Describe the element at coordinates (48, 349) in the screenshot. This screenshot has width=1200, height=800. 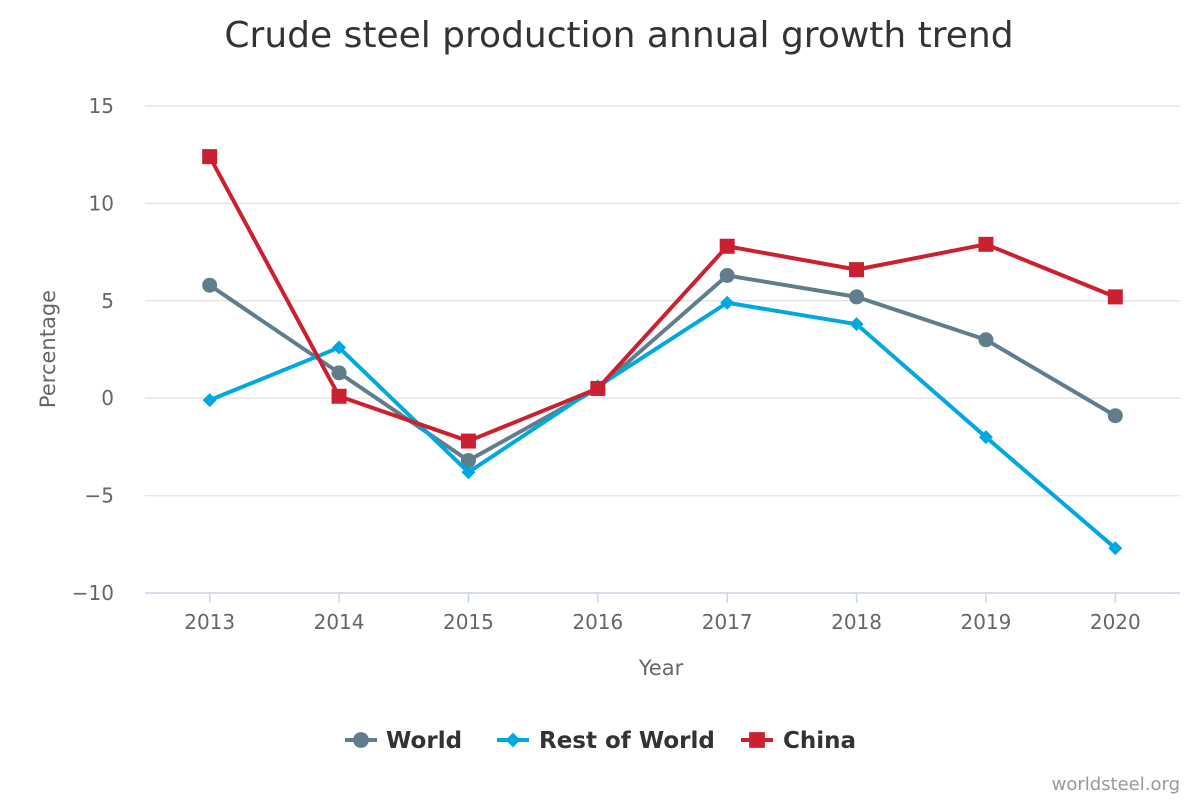
I see `y-axis-title: Percentage` at that location.